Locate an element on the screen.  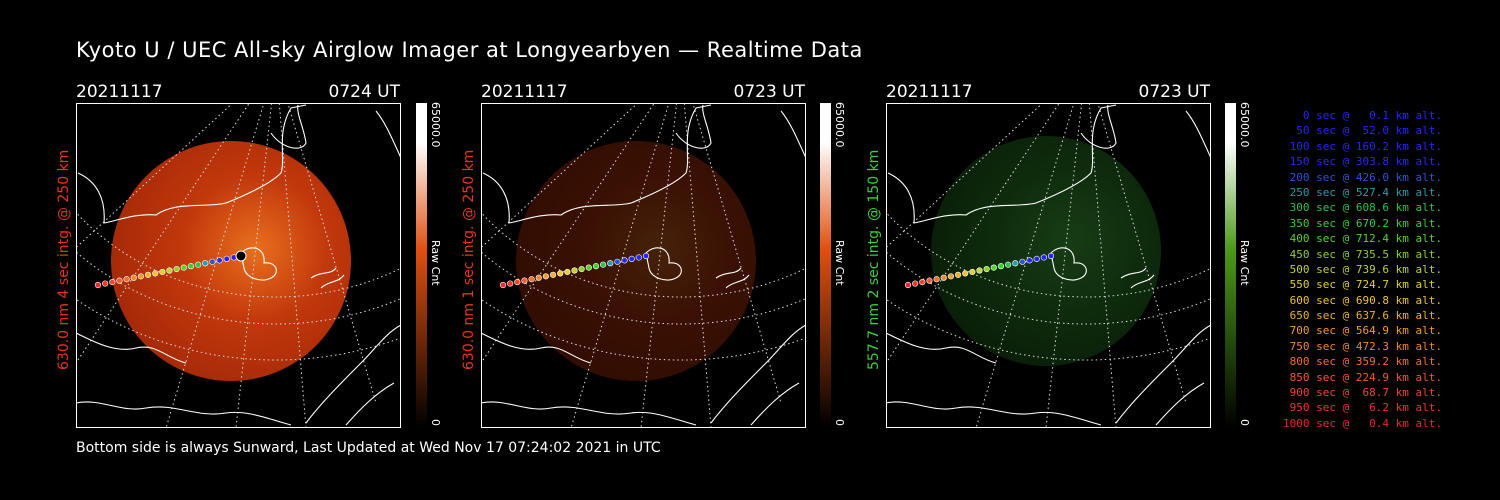
panel-2-allsky-image is located at coordinates (643, 265).